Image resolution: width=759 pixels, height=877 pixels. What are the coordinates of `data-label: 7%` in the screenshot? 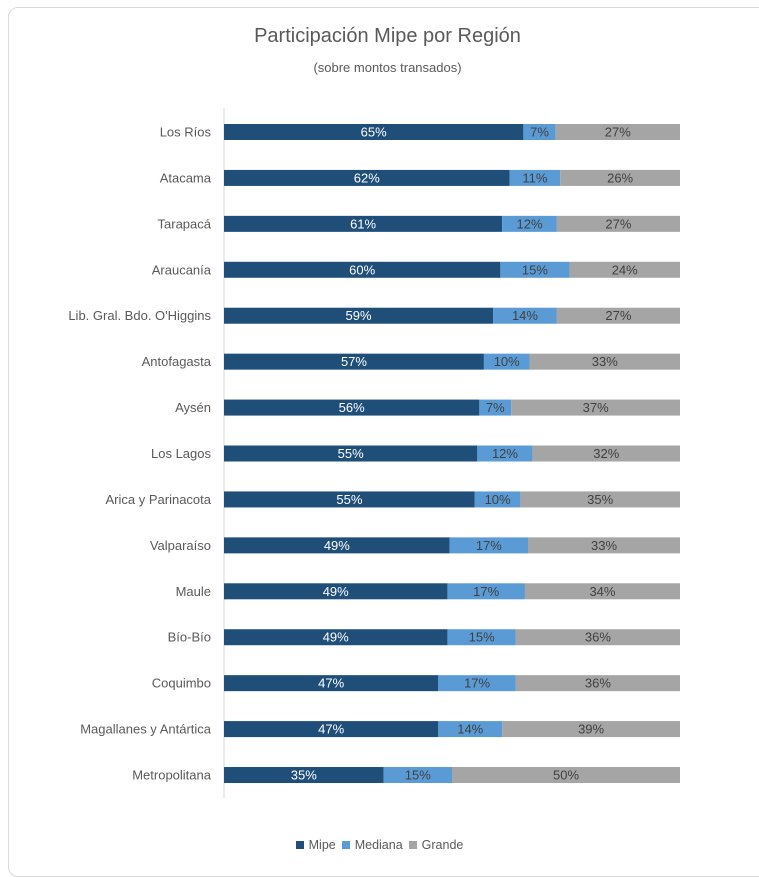 It's located at (495, 407).